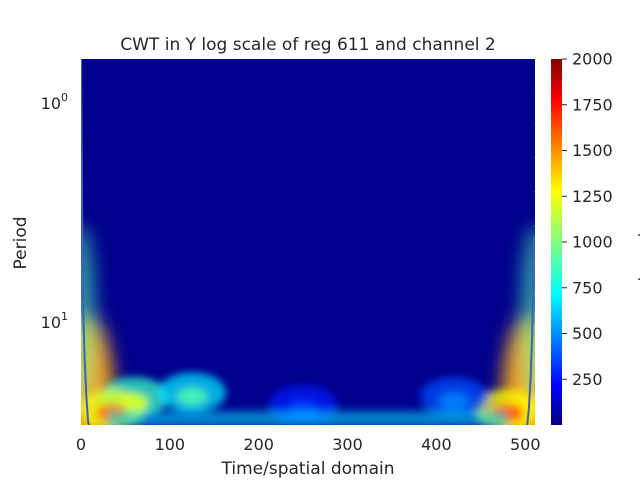 This screenshot has height=480, width=640. Describe the element at coordinates (307, 418) in the screenshot. I see `bottom-energy-band` at that location.